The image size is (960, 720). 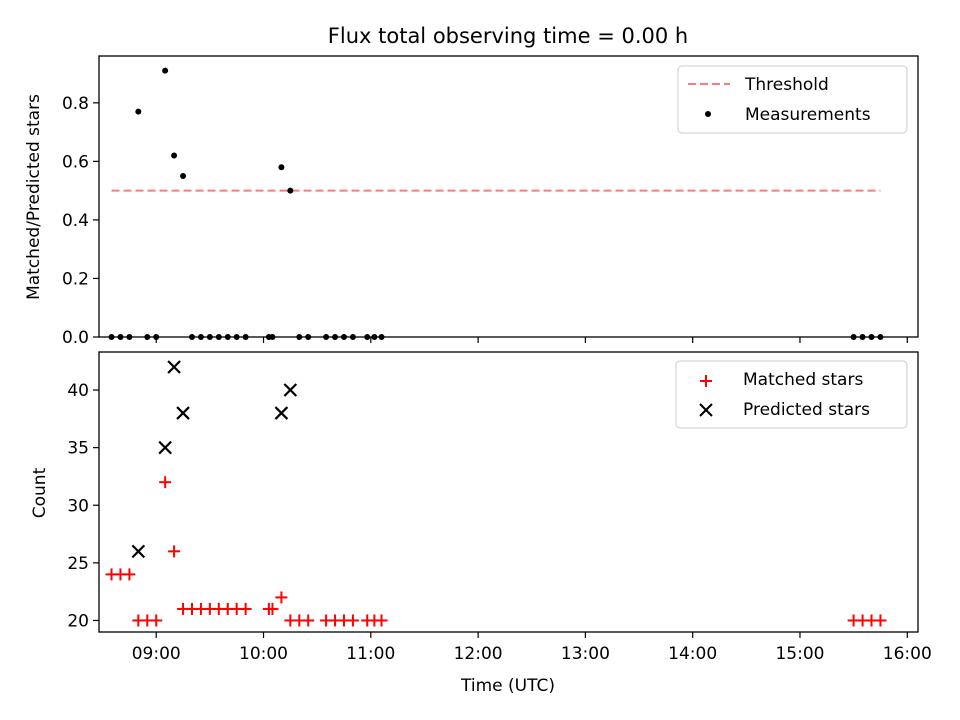 I want to click on count-x-tick-label: 13:00, so click(x=585, y=654).